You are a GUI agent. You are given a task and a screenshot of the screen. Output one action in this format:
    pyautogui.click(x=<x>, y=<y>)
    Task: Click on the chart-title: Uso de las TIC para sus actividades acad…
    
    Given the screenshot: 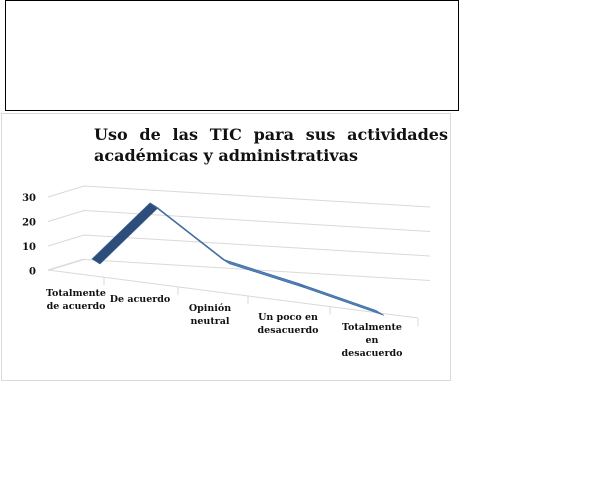 What is the action you would take?
    pyautogui.click(x=271, y=145)
    